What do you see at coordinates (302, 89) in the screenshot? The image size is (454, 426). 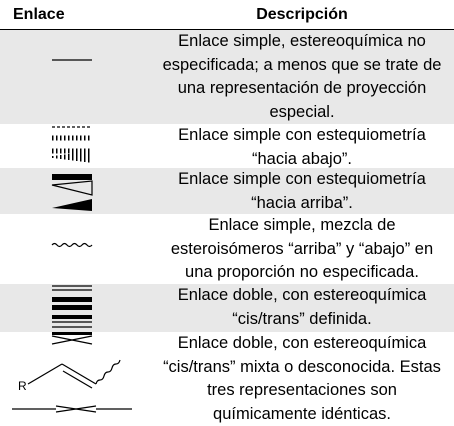 I see `description-line: una representación de proyección` at bounding box center [302, 89].